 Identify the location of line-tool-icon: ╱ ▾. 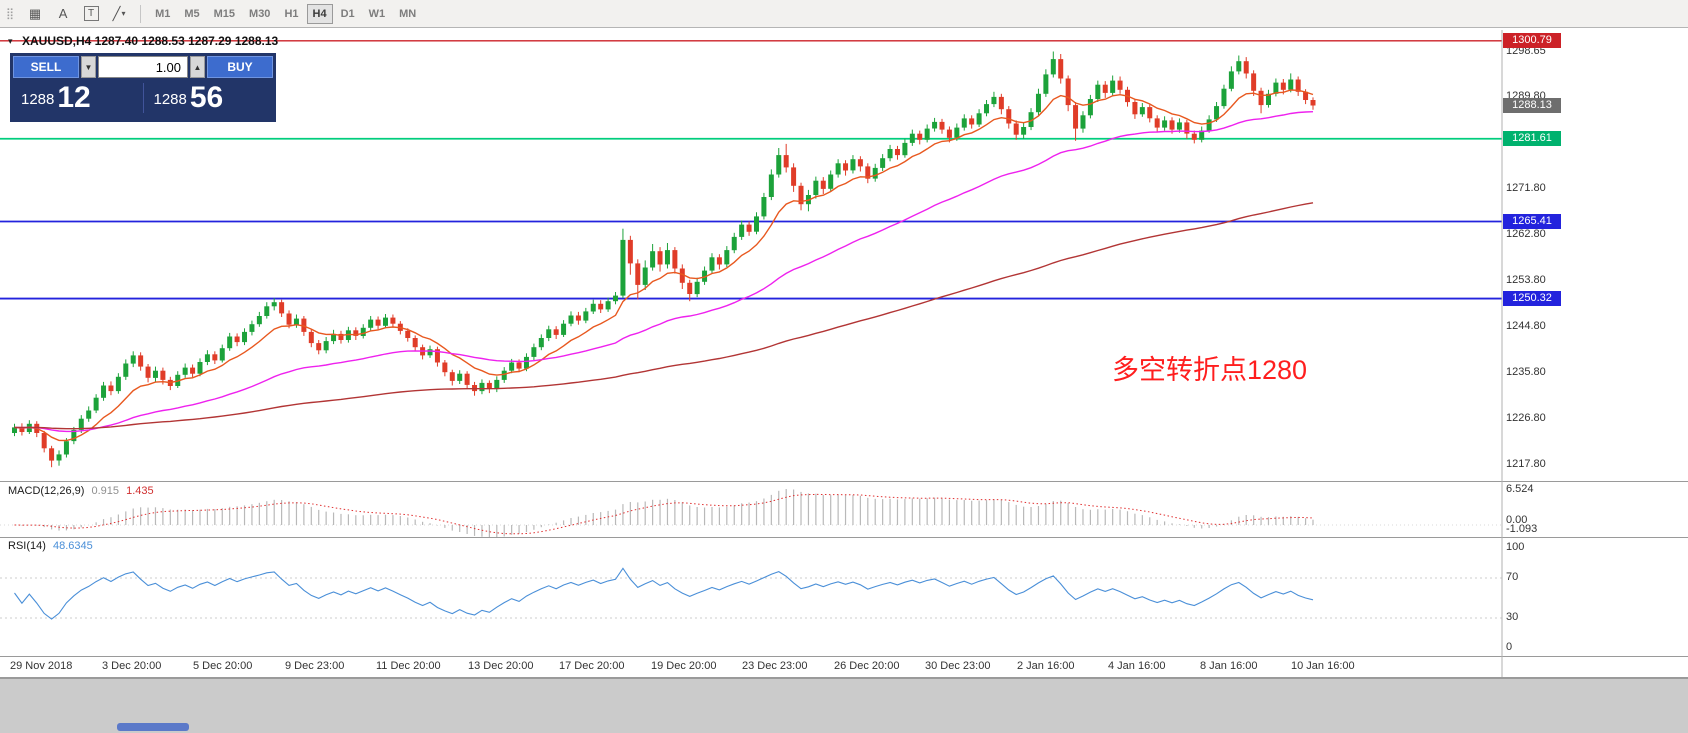
(119, 14).